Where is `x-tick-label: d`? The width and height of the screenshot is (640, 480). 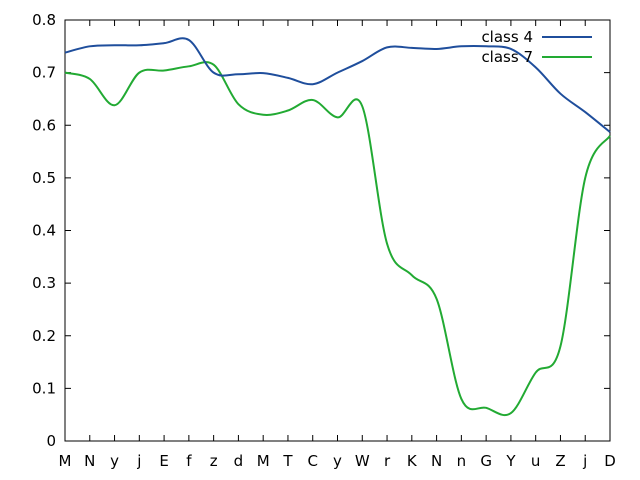 x-tick-label: d is located at coordinates (239, 461).